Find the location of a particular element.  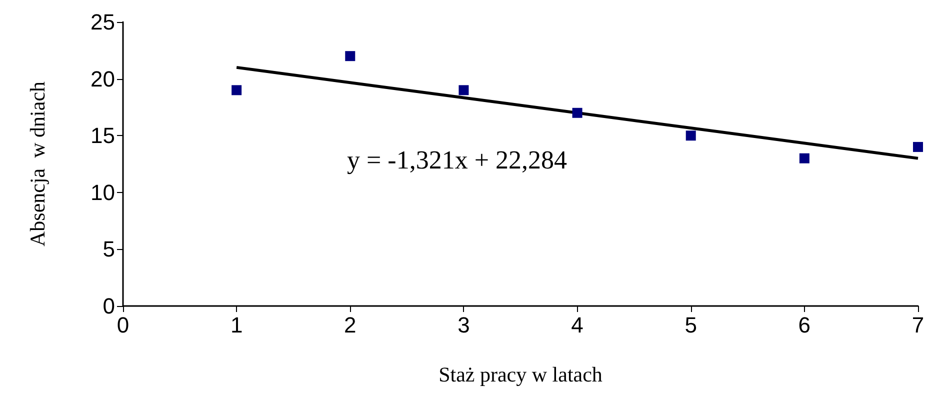

x-axis-title: Staż pracy w latach is located at coordinates (520, 374).